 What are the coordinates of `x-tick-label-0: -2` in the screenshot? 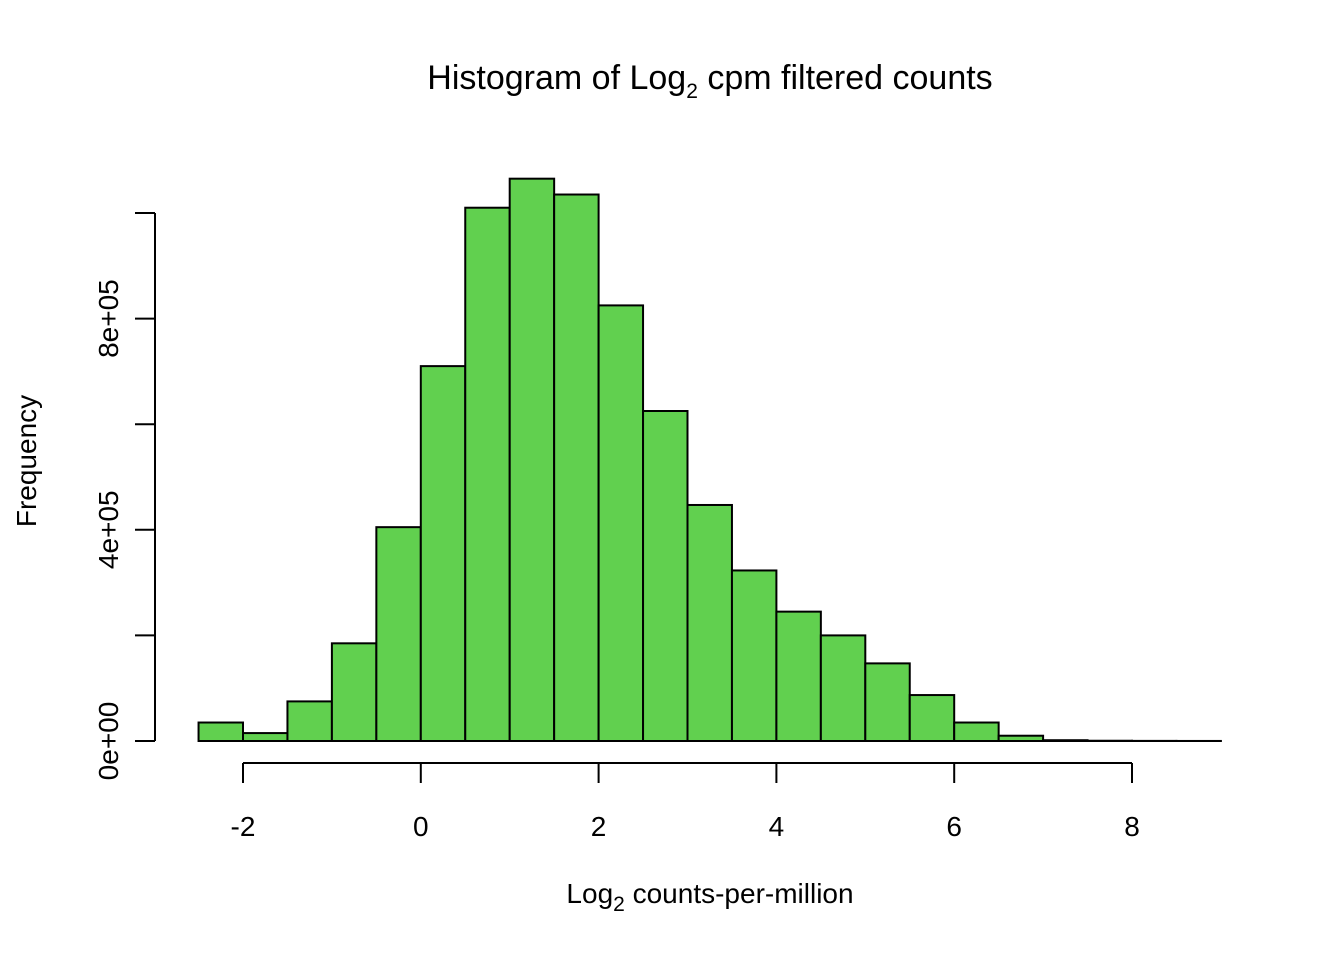 It's located at (243, 826).